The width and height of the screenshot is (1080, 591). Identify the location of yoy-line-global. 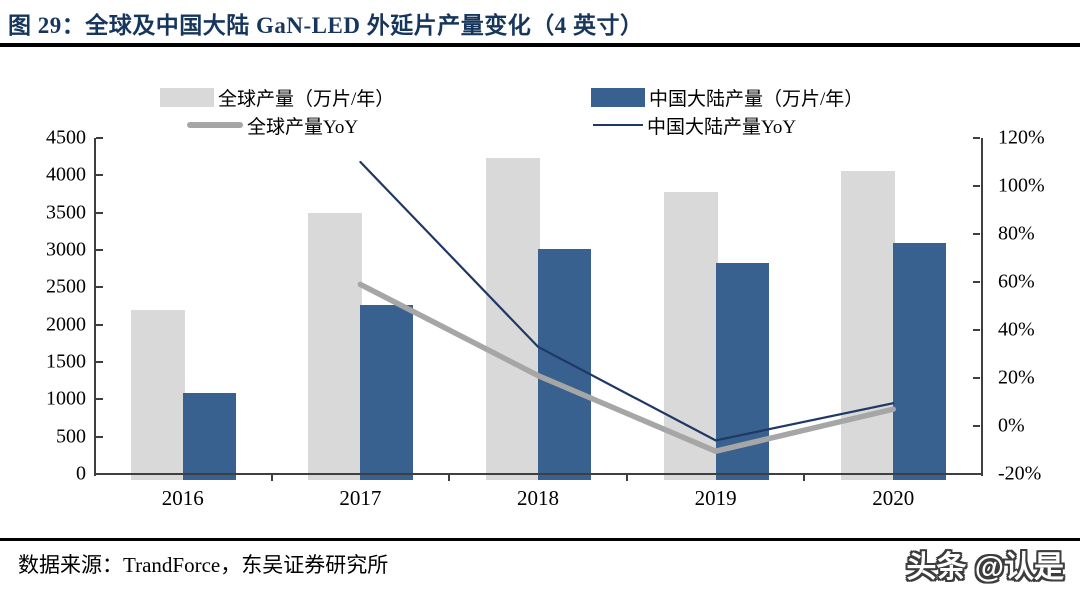
(626, 367).